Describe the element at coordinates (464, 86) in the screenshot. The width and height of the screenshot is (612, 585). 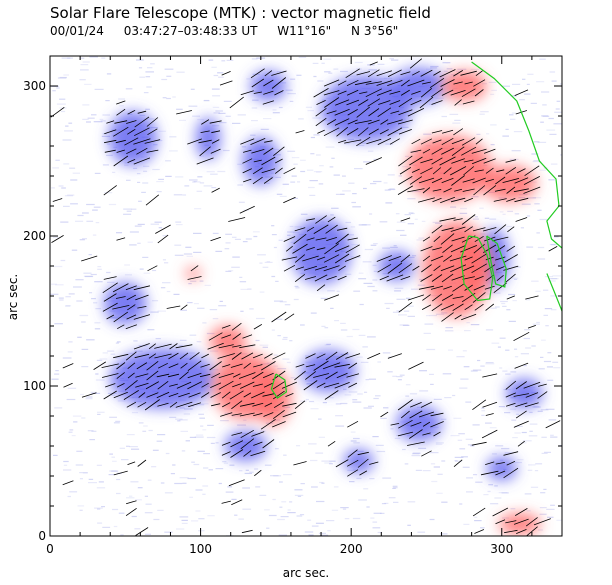
I see `positive-region` at that location.